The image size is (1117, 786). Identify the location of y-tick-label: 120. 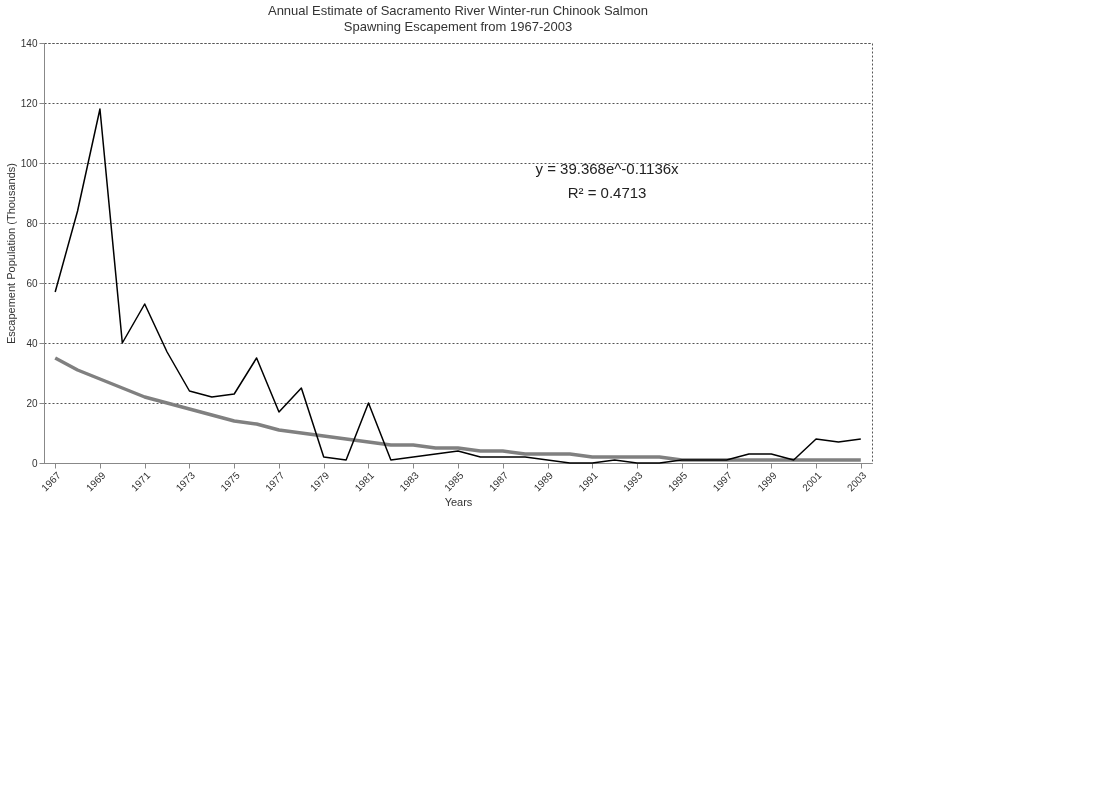
(29, 103).